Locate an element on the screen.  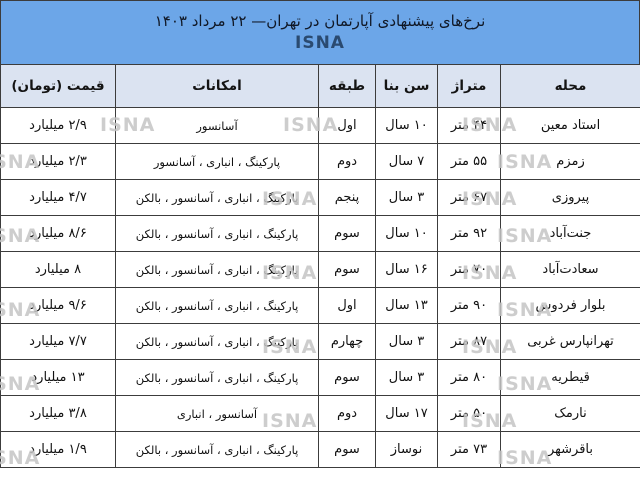
cell-price: ۴/۷ میلیارد is located at coordinates (58, 197).